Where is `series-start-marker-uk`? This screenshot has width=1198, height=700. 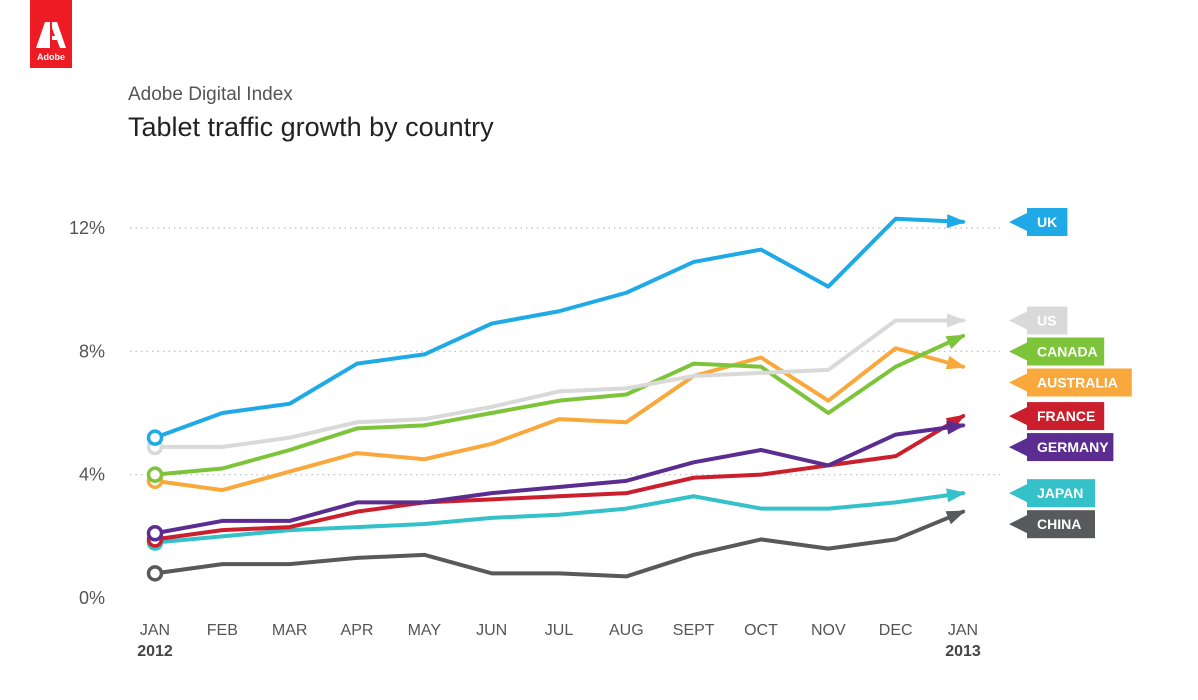
series-start-marker-uk is located at coordinates (155, 437).